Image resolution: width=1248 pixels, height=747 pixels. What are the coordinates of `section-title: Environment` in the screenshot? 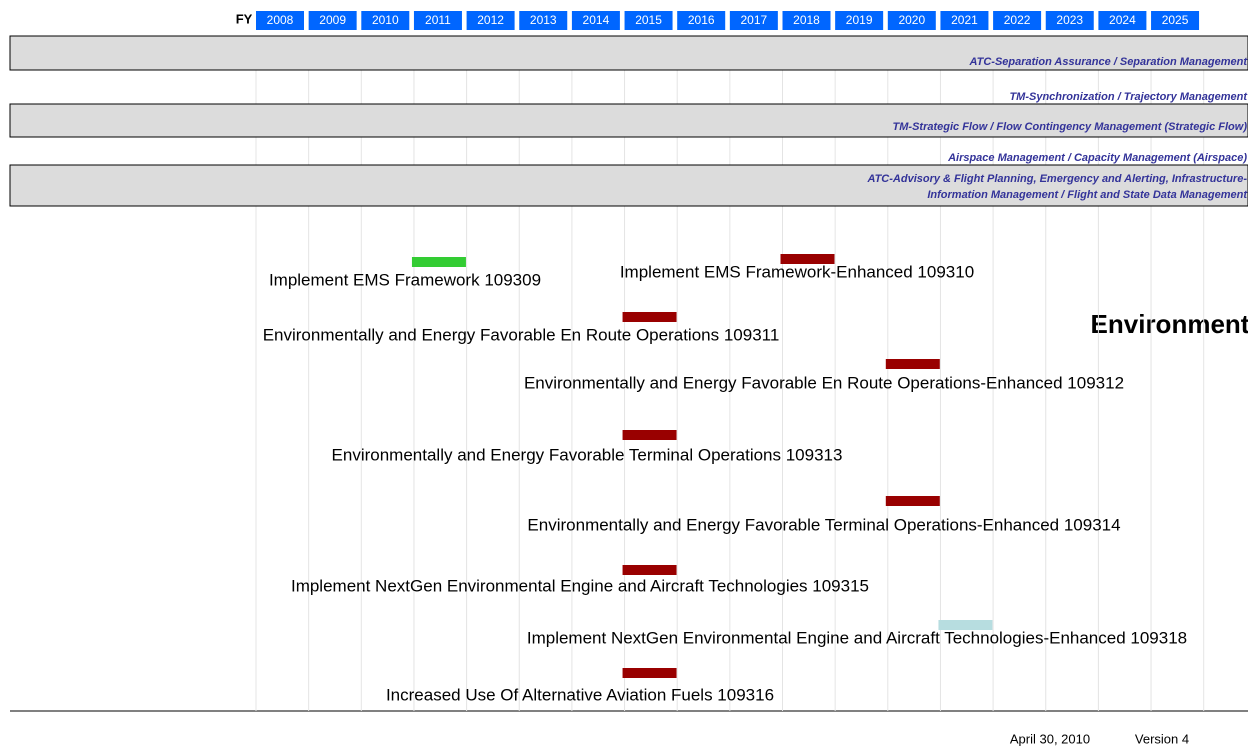 It's located at (1169, 324).